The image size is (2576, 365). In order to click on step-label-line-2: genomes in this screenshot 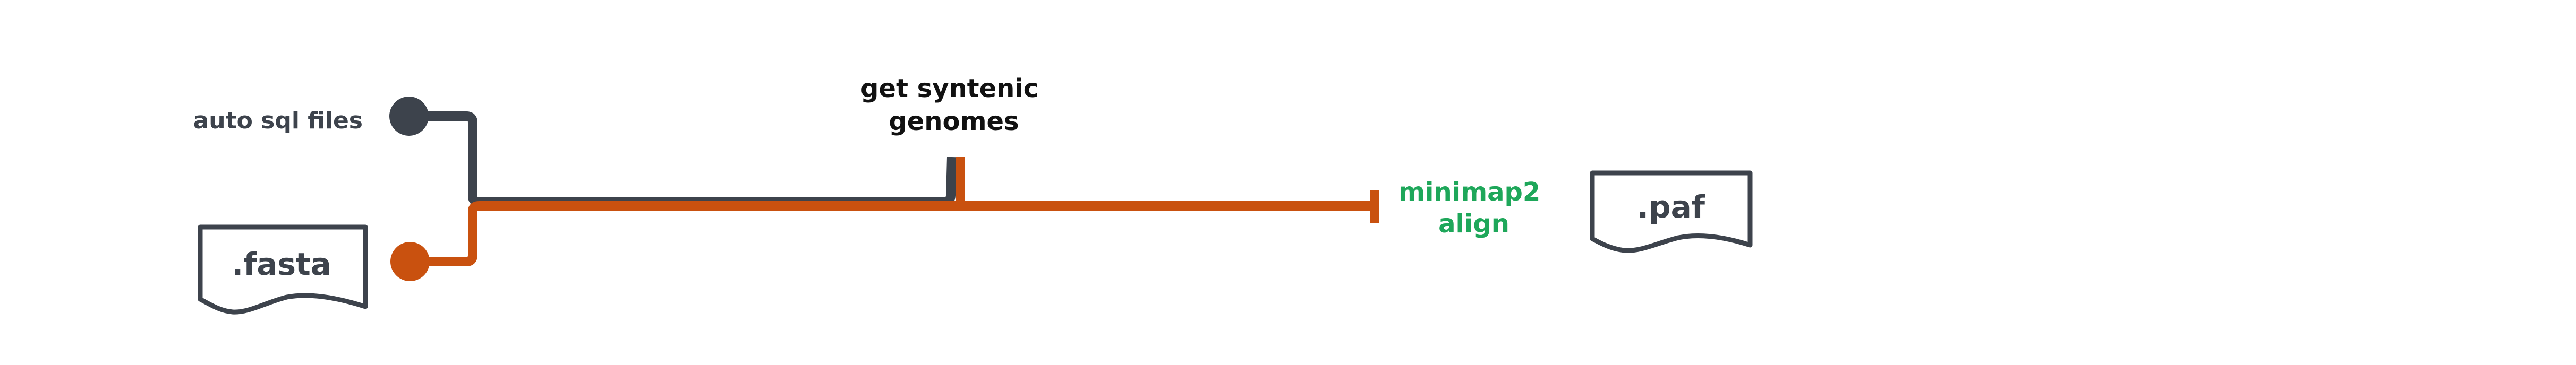, I will do `click(954, 122)`.